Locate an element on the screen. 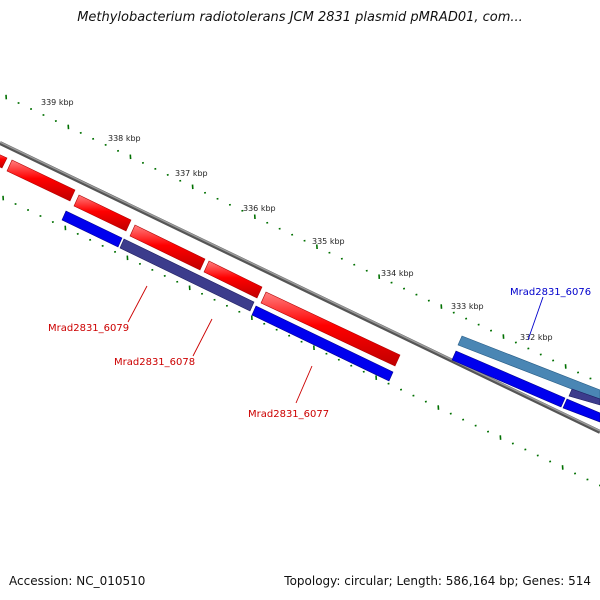 The width and height of the screenshot is (600, 600). kbp-label: 336 kbp is located at coordinates (259, 208).